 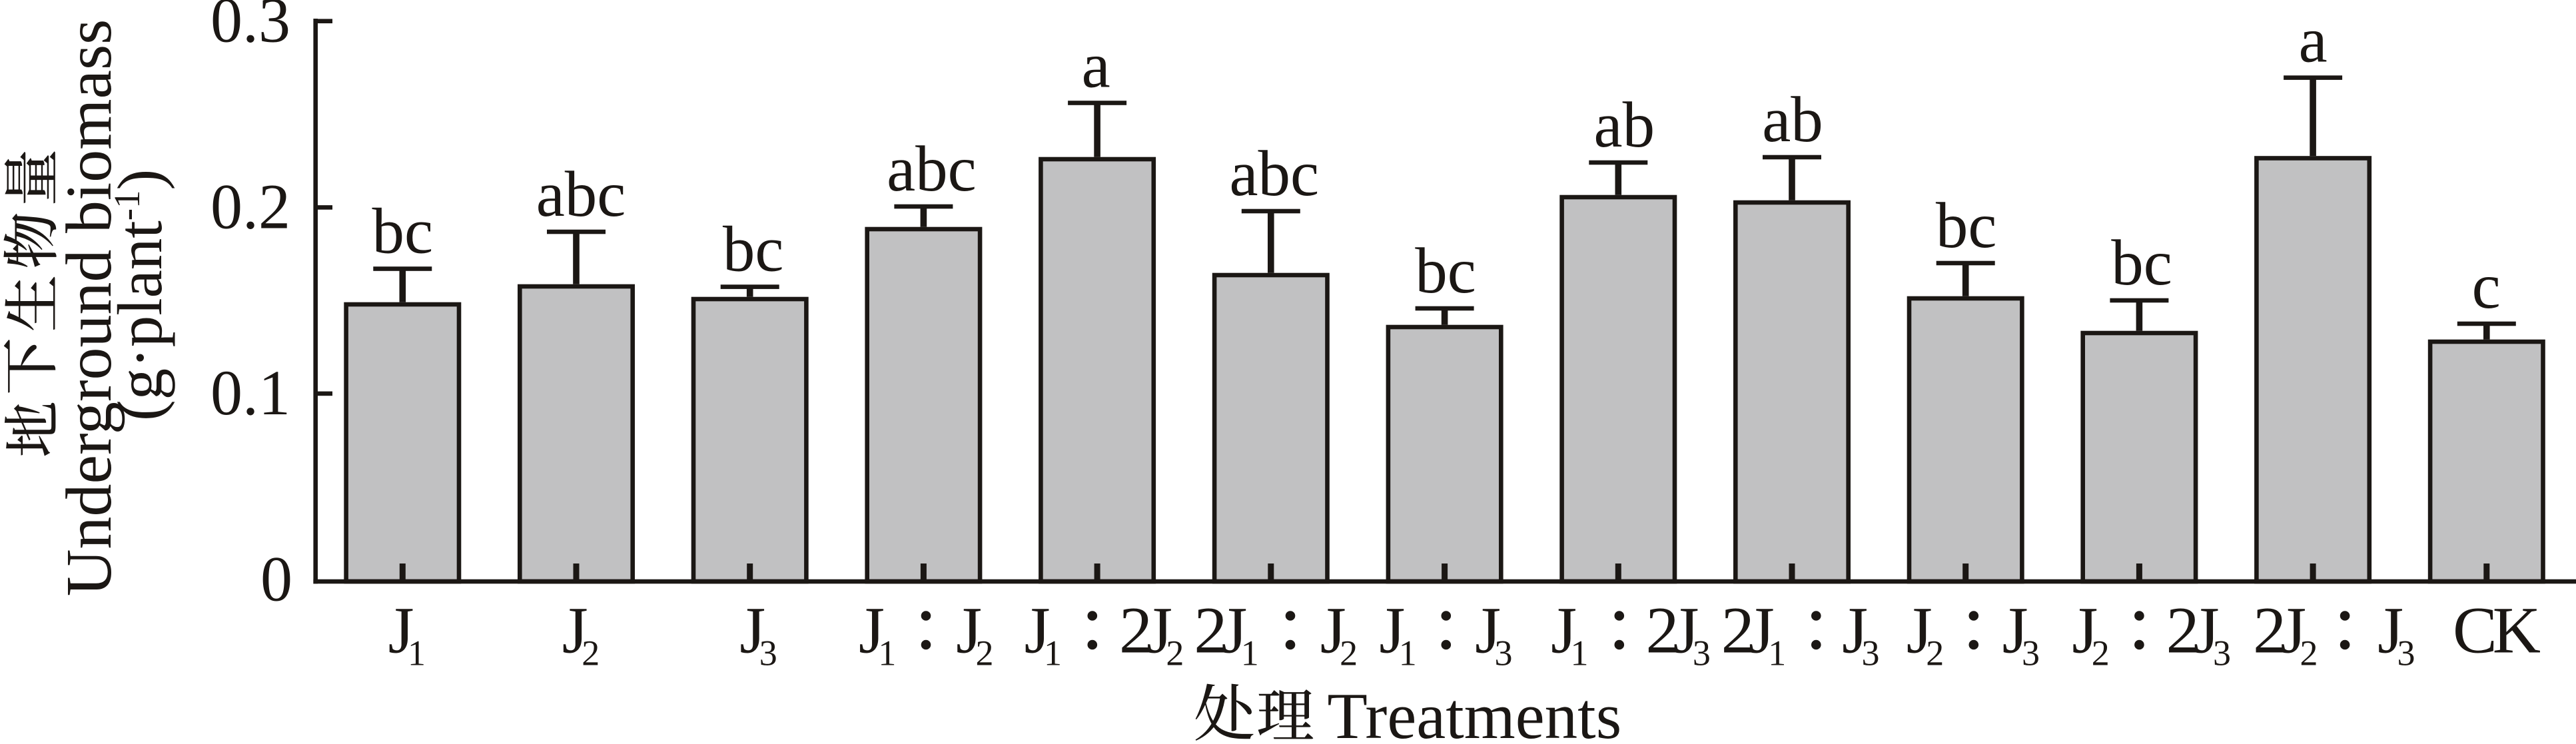 What do you see at coordinates (251, 207) in the screenshot?
I see `svg-text: 0.2` at bounding box center [251, 207].